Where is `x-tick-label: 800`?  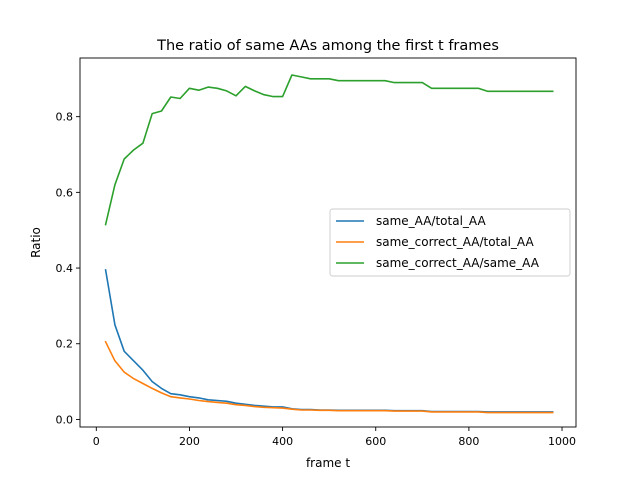
x-tick-label: 800 is located at coordinates (468, 441).